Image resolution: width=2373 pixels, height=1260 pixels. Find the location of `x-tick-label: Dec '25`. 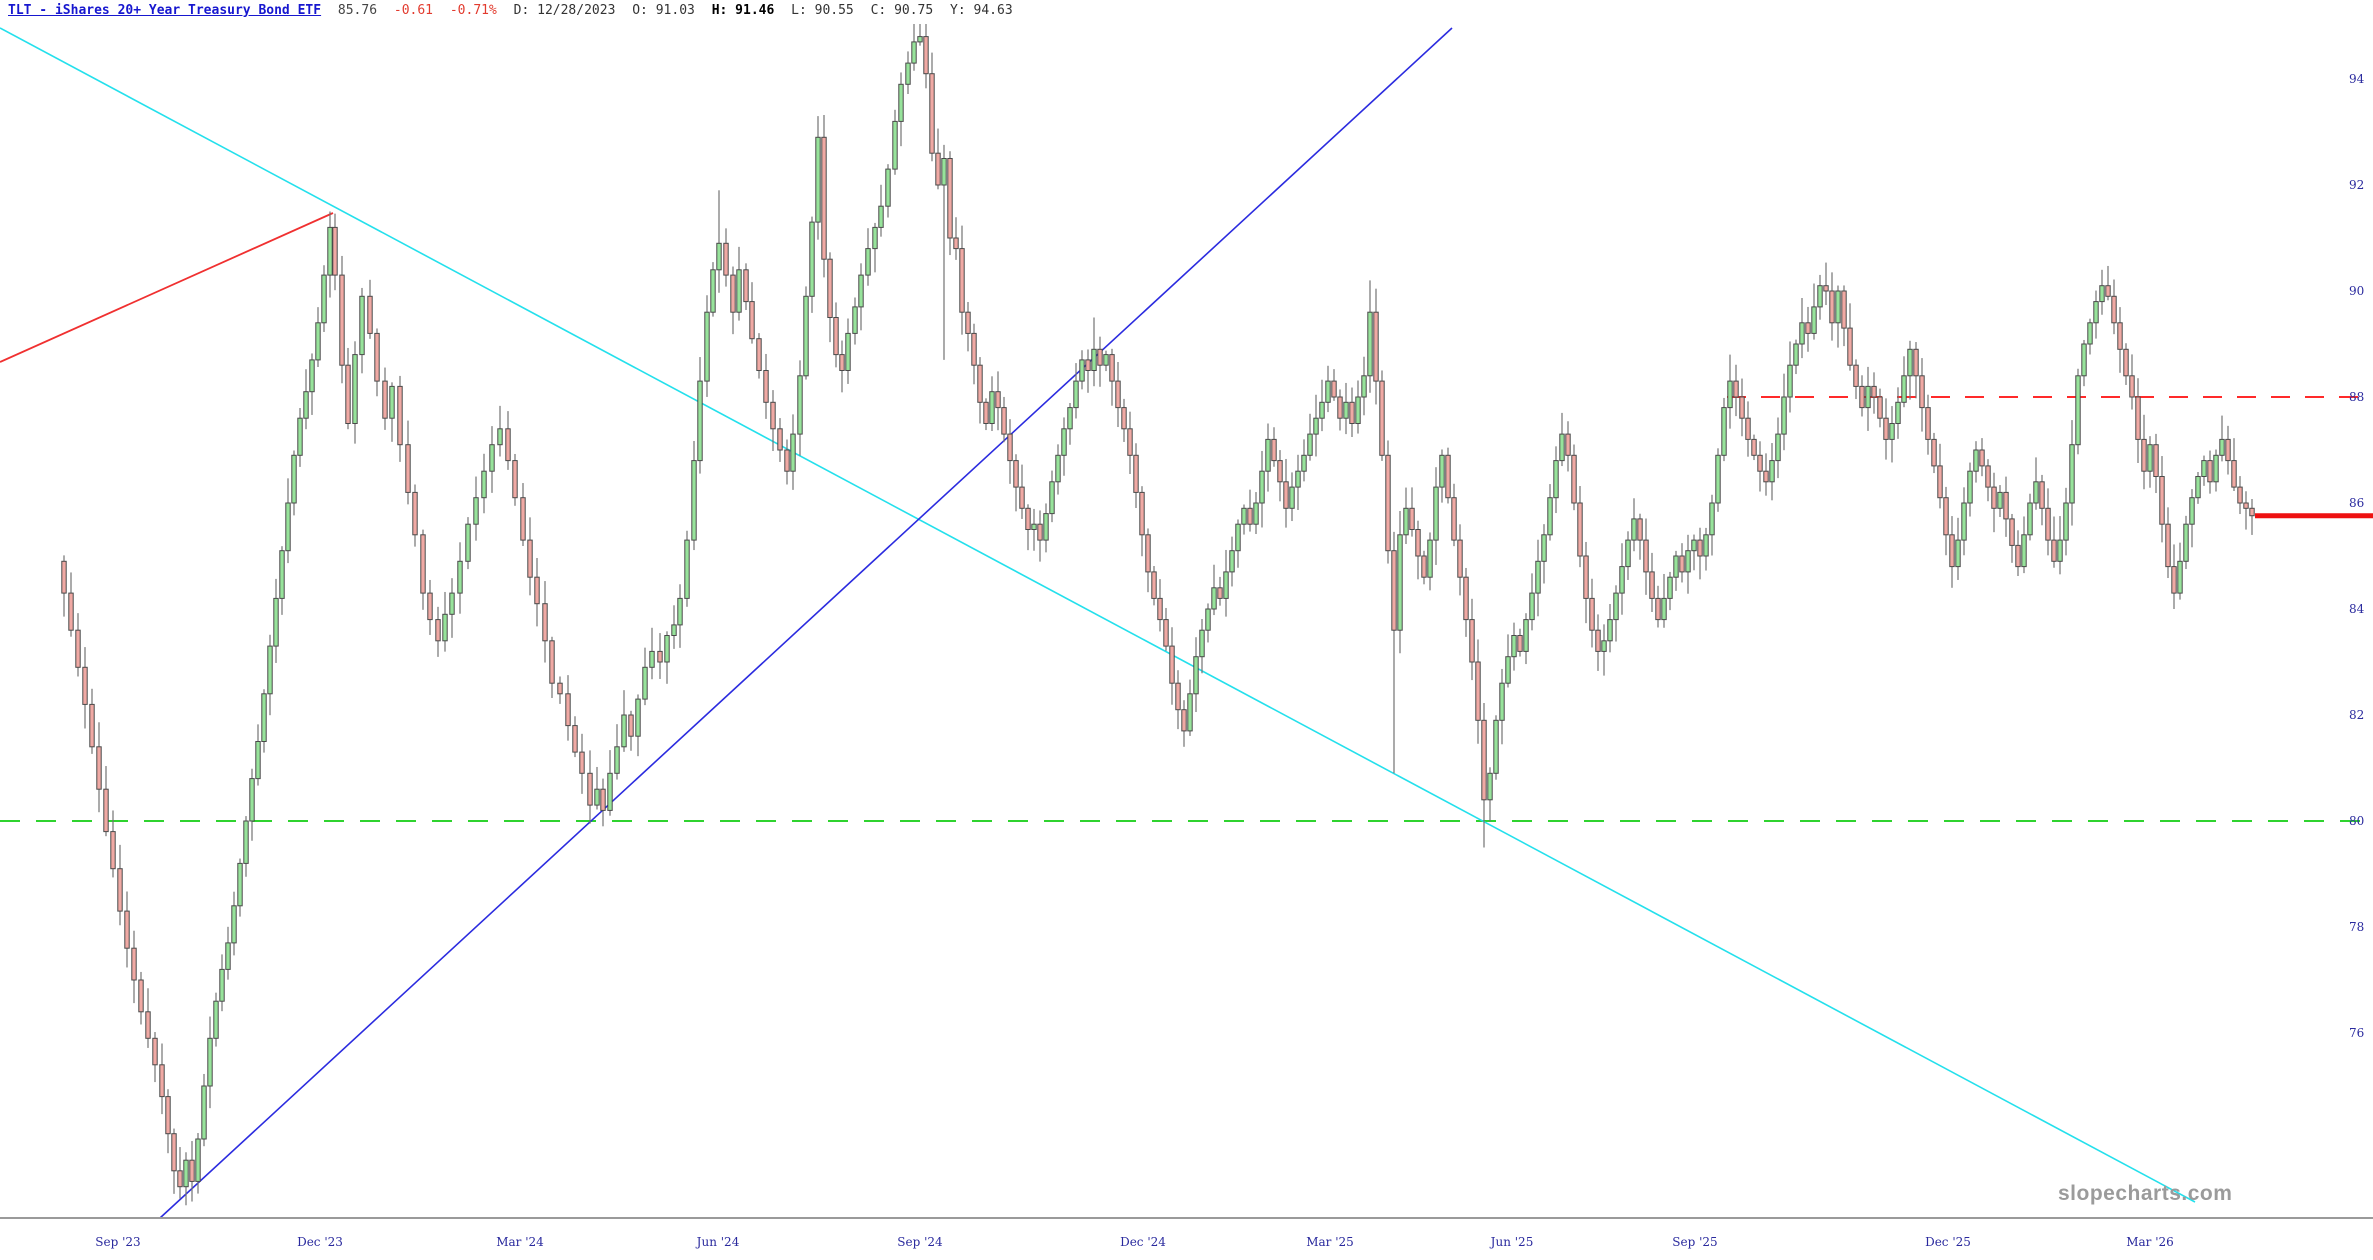

x-tick-label: Dec '25 is located at coordinates (1948, 1242).